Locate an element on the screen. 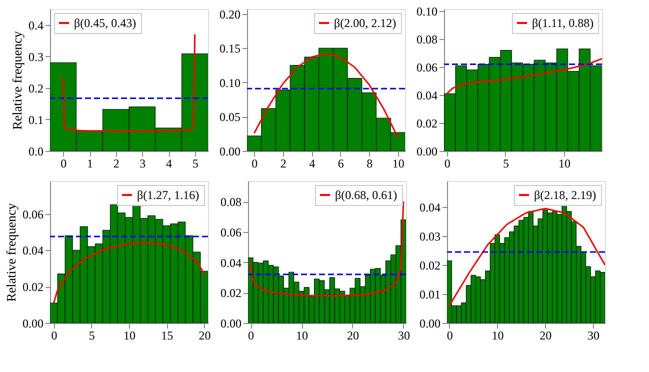 The image size is (649, 372). y-tick-label: 0.15 is located at coordinates (230, 49).